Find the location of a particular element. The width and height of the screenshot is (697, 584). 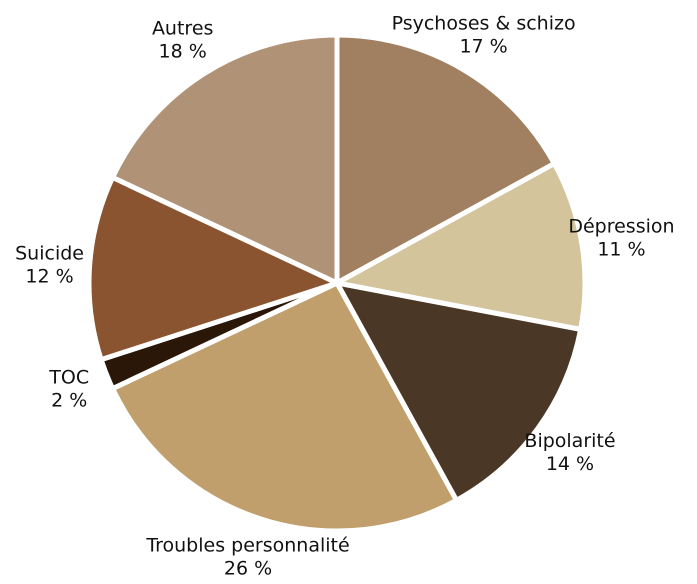

slice-label: Psychoses & schizo is located at coordinates (484, 24).